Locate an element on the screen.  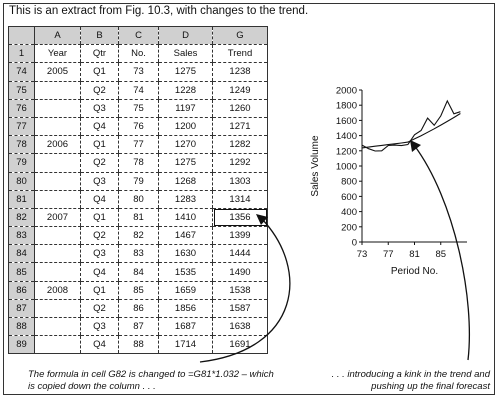
row-header-cell: 76 is located at coordinates (21, 108).